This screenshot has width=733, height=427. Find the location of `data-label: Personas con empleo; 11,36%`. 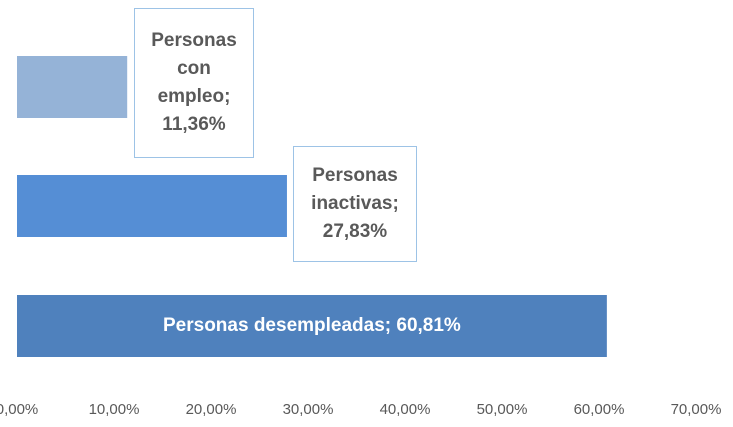

data-label: Personas con empleo; 11,36% is located at coordinates (194, 83).